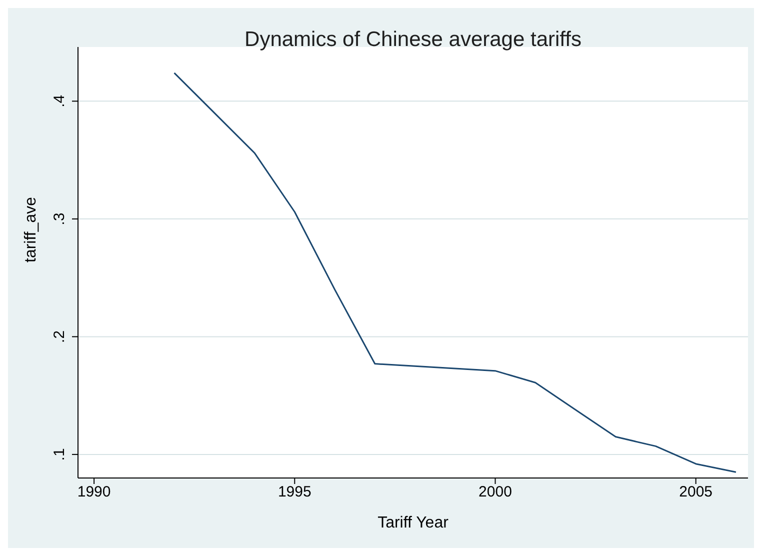 The image size is (762, 556). Describe the element at coordinates (414, 523) in the screenshot. I see `x-axis-title: Tariff Year` at that location.